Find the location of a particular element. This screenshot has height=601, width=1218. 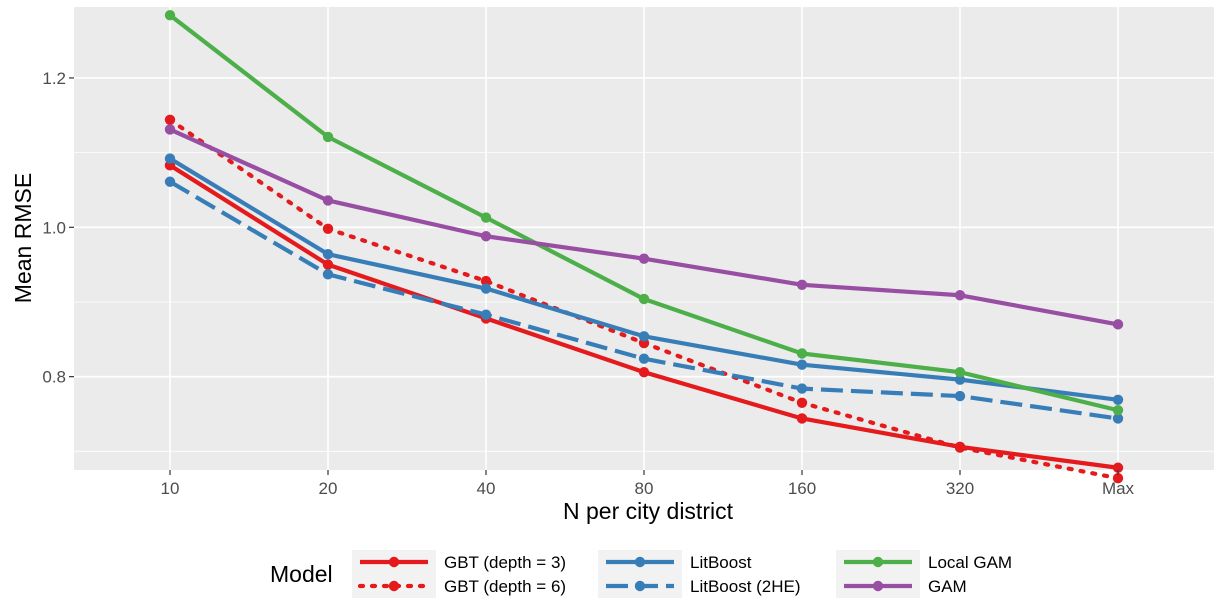

legend-label-gbt-depth-6: GBT (depth = 6) is located at coordinates (505, 586).